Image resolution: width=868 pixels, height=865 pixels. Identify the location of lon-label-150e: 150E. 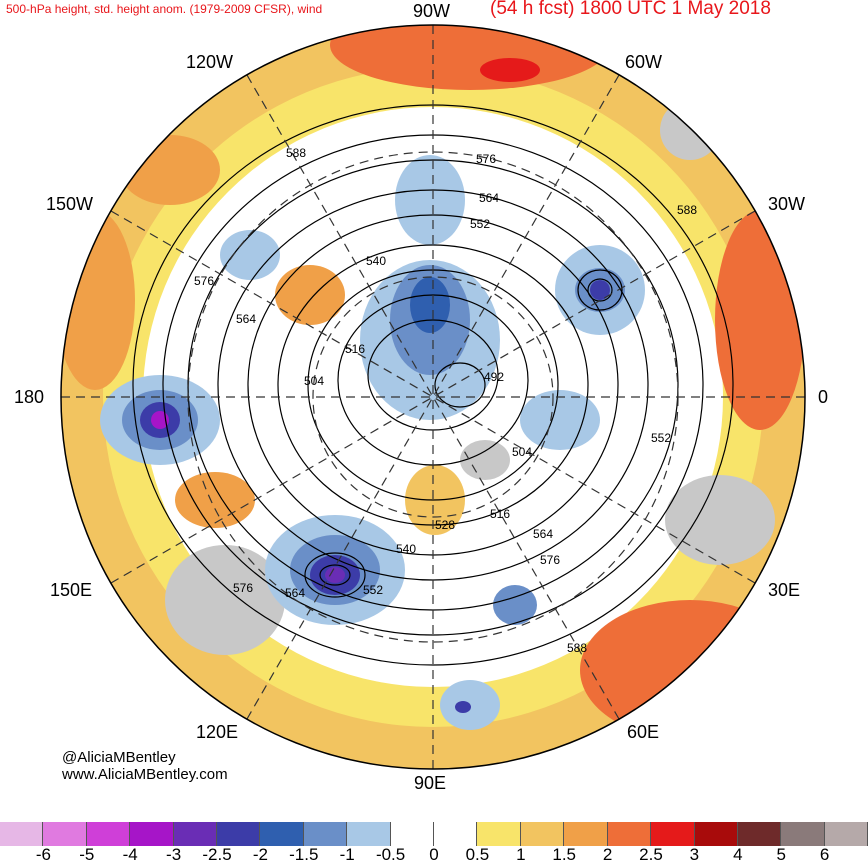
(71, 590).